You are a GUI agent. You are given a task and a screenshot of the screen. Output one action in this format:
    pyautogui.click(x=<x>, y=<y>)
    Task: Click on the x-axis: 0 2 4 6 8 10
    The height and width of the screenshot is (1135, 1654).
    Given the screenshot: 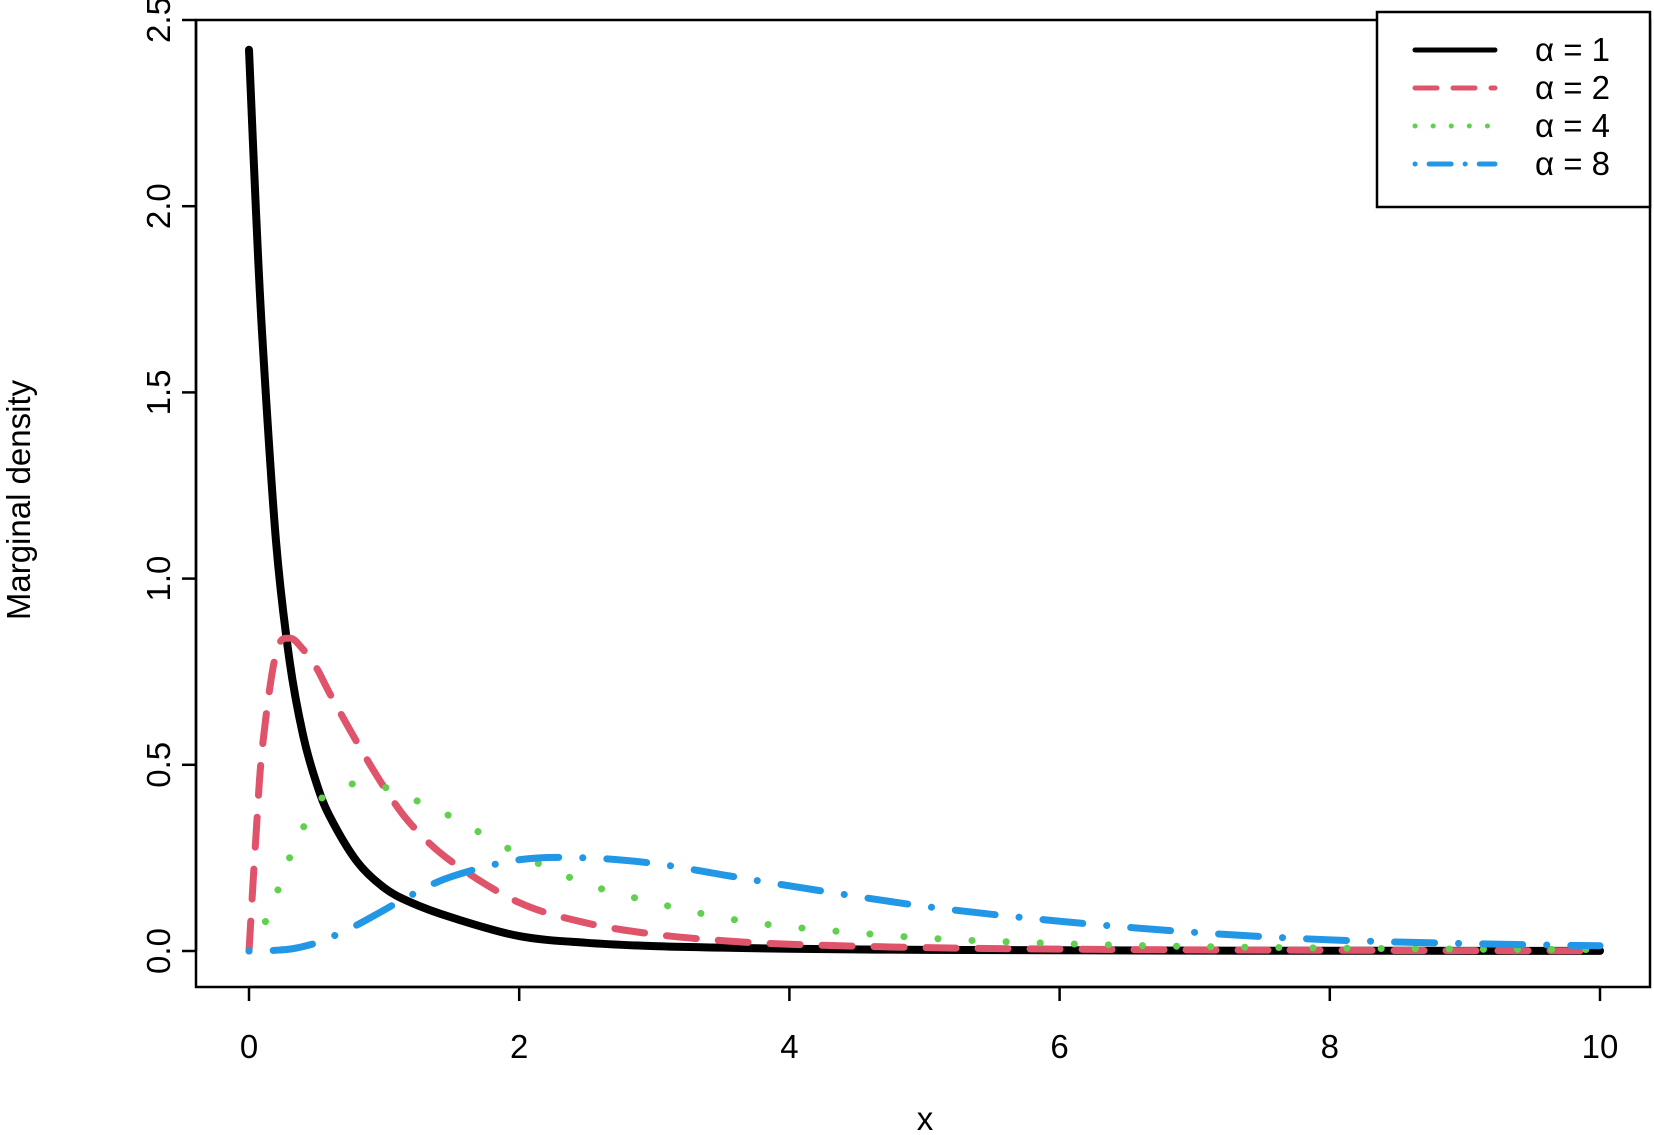 What is the action you would take?
    pyautogui.click(x=929, y=1025)
    